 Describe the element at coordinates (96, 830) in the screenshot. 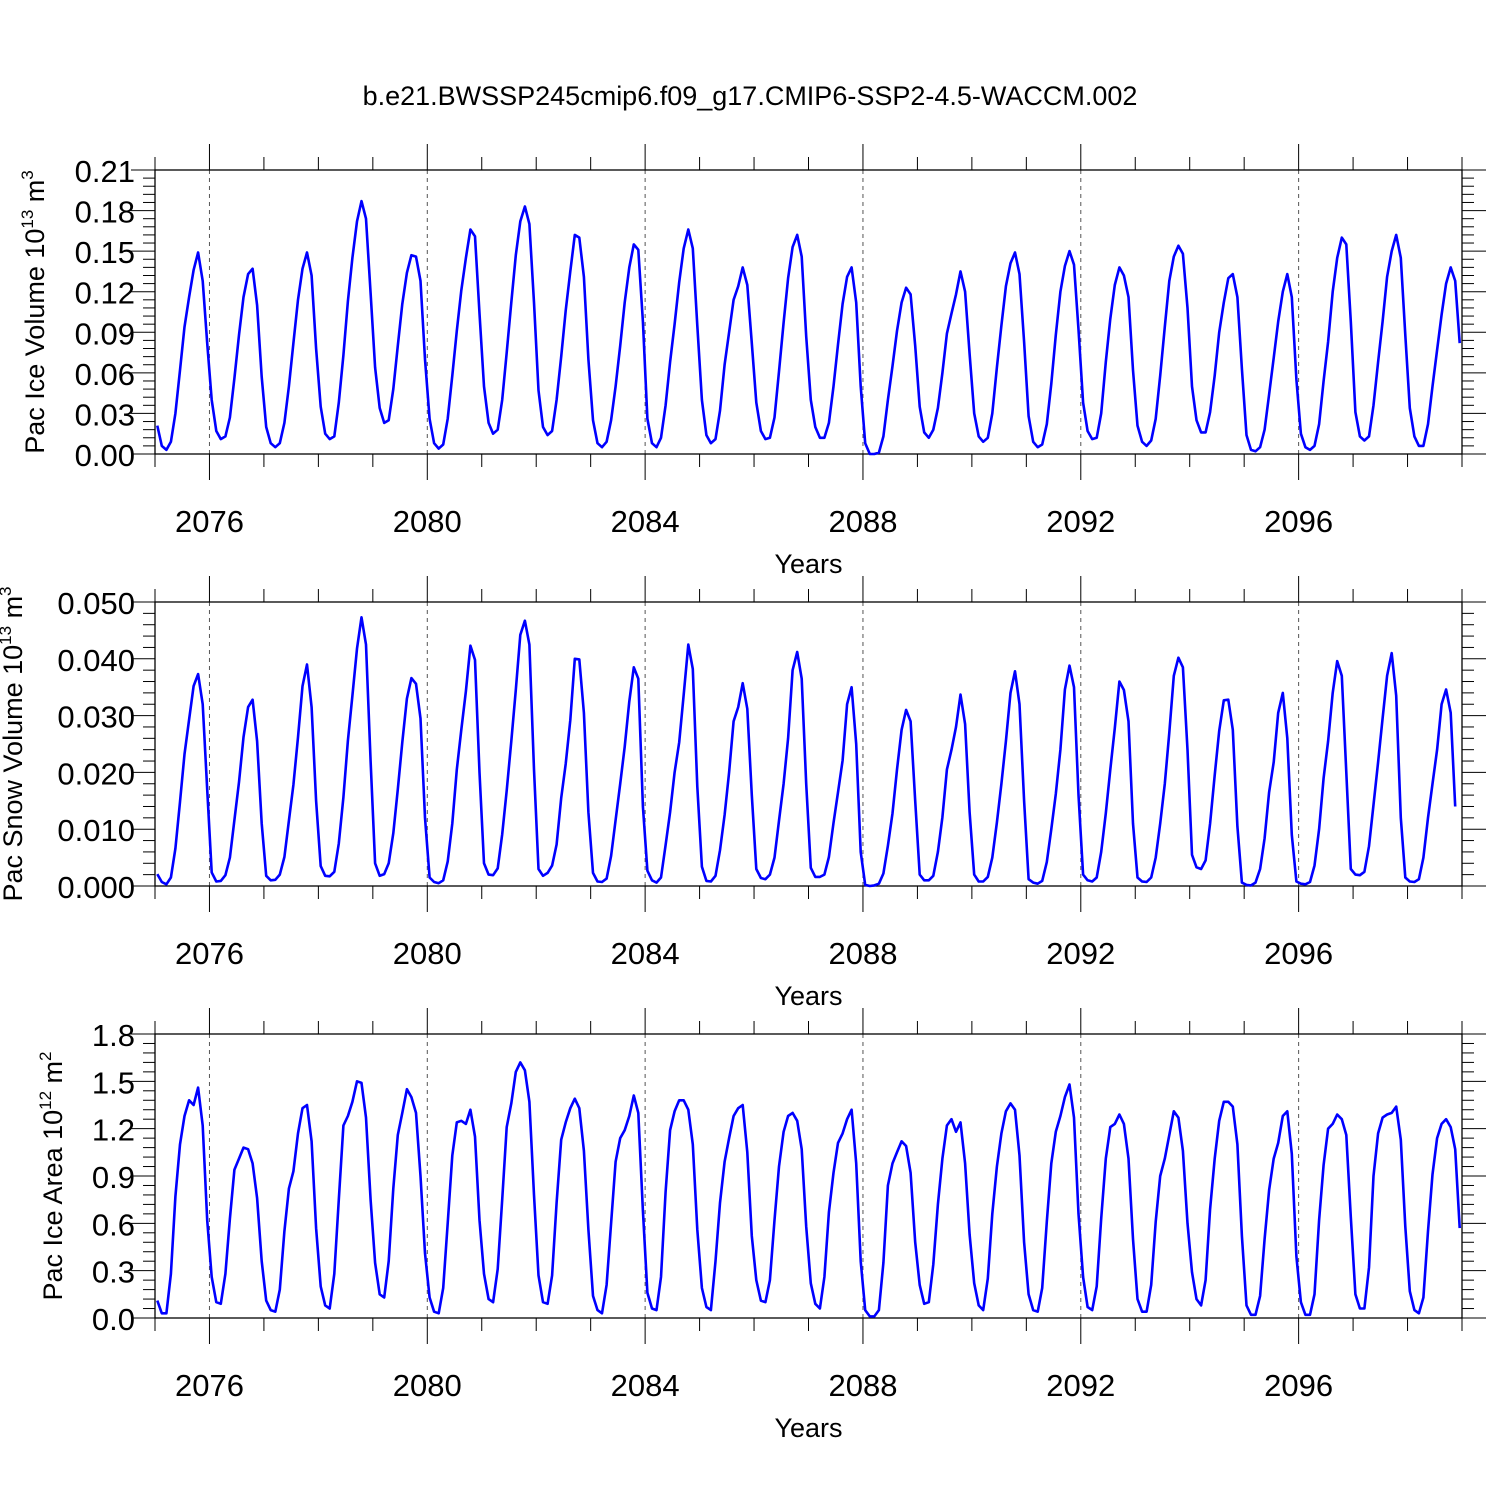

I see `y-tick-label: 0.010` at that location.